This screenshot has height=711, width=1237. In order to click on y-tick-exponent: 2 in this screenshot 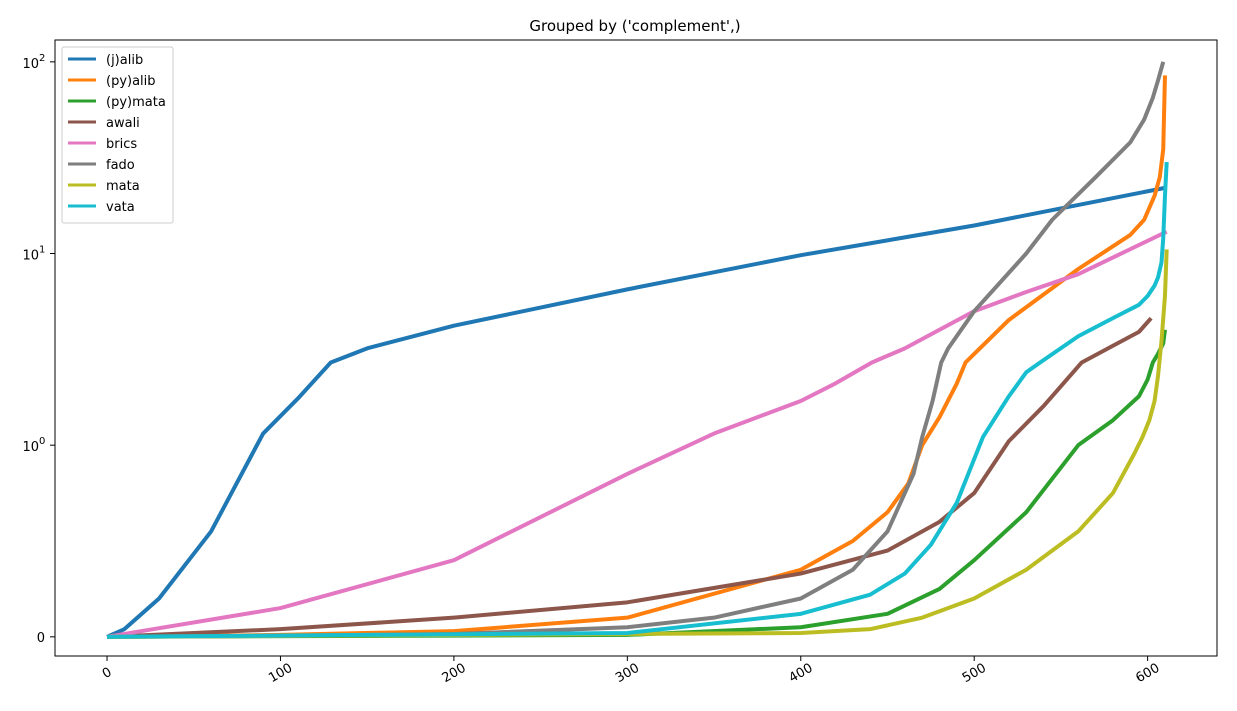, I will do `click(42, 58)`.